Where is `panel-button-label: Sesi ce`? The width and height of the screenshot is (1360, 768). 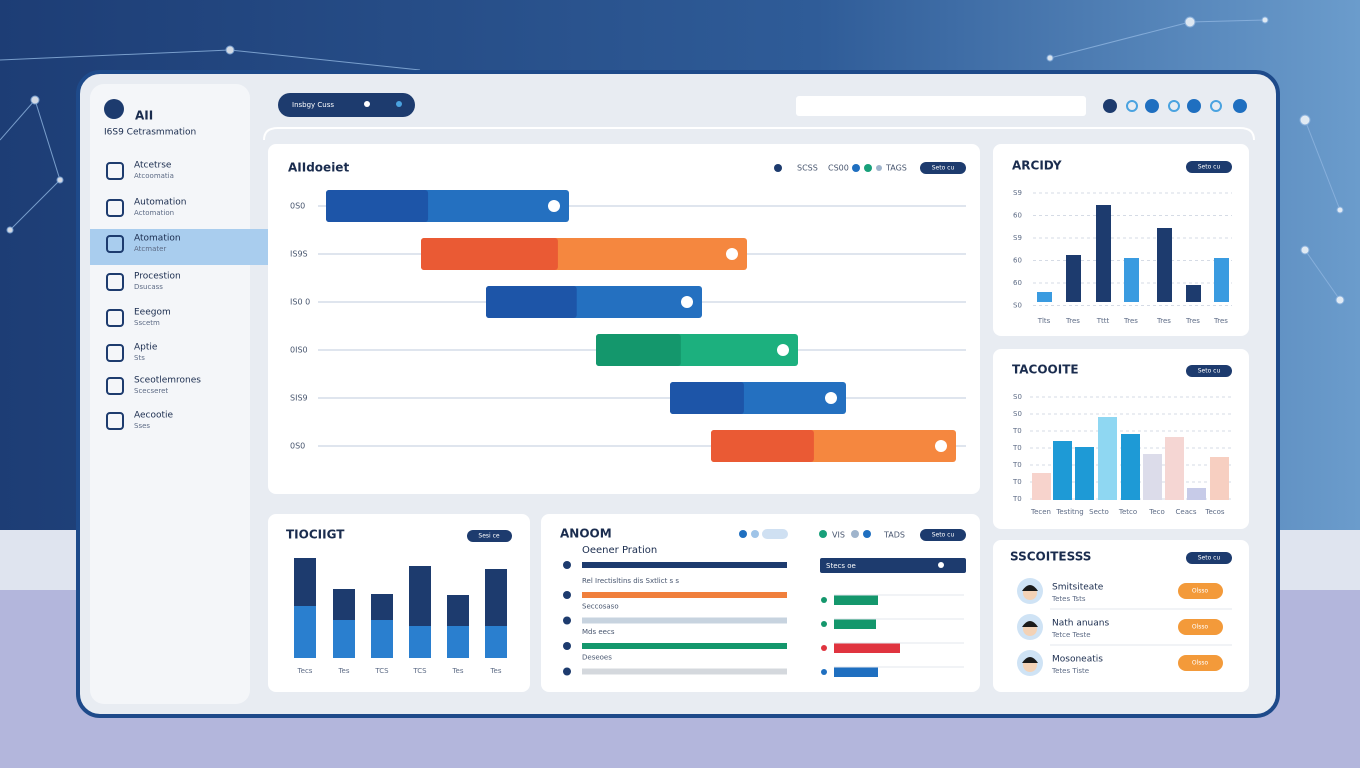
panel-button-label: Sesi ce is located at coordinates (488, 536).